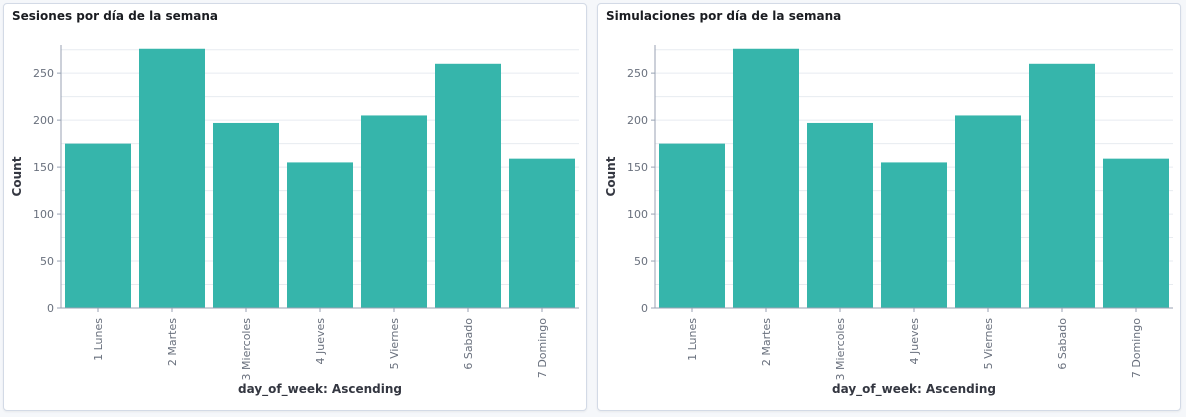 The height and width of the screenshot is (417, 1186). I want to click on panel-title: Sesiones por día de la semana, so click(115, 16).